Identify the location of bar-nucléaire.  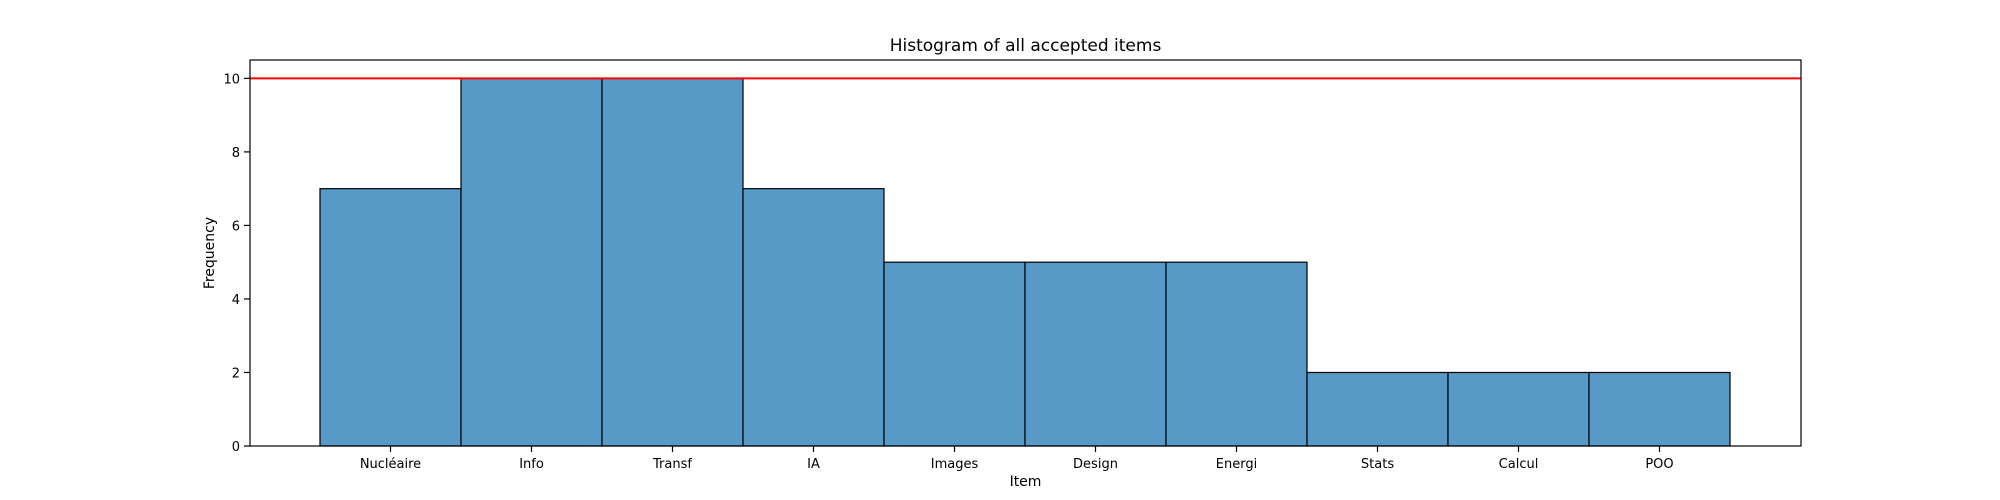
(390, 317).